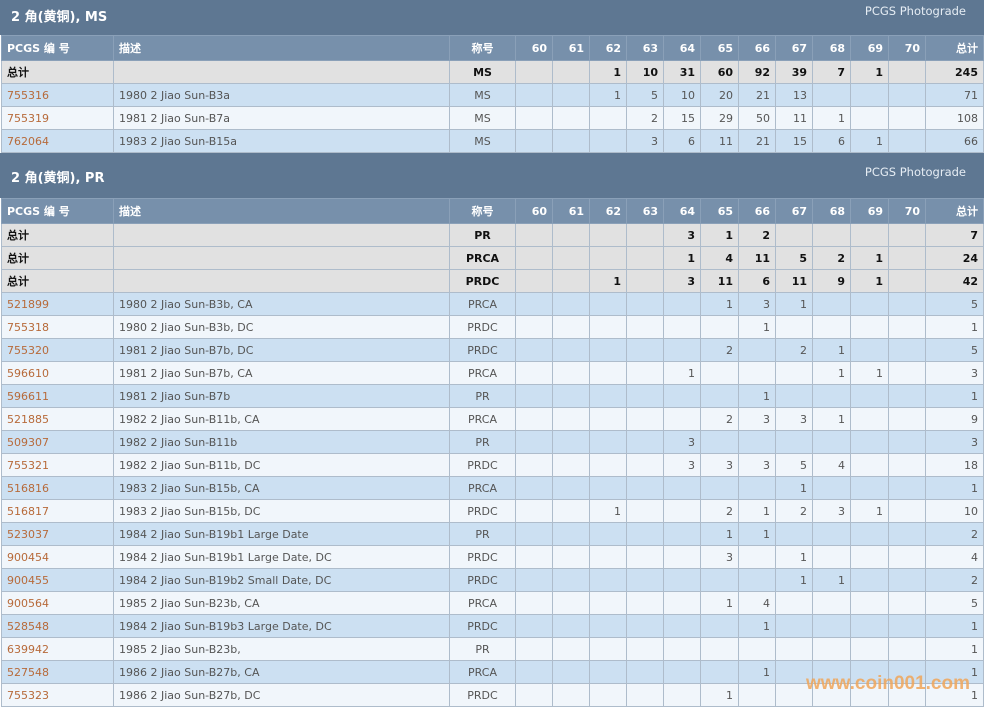 This screenshot has width=984, height=711. What do you see at coordinates (28, 511) in the screenshot?
I see `pcgs-id-link: 516817` at bounding box center [28, 511].